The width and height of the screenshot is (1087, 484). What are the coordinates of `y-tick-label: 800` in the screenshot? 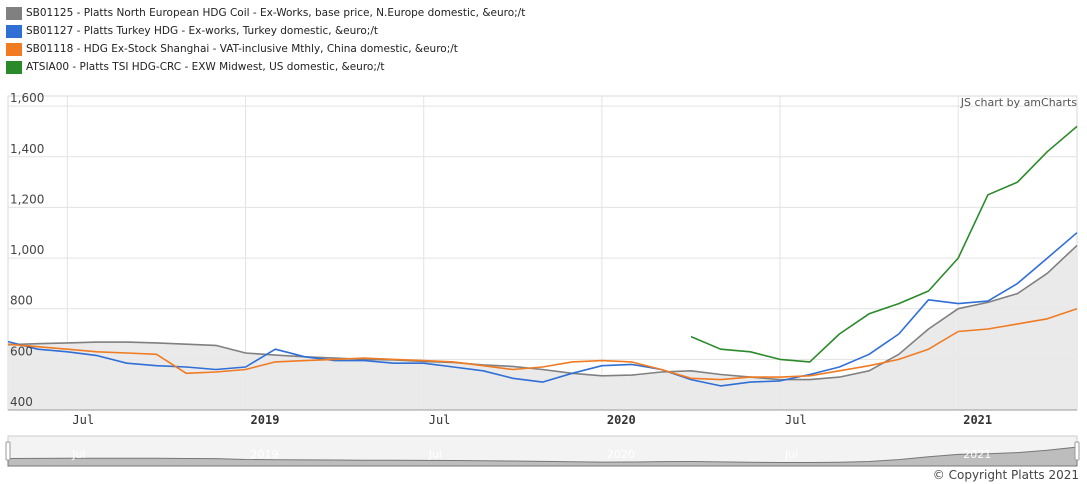 It's located at (21, 301).